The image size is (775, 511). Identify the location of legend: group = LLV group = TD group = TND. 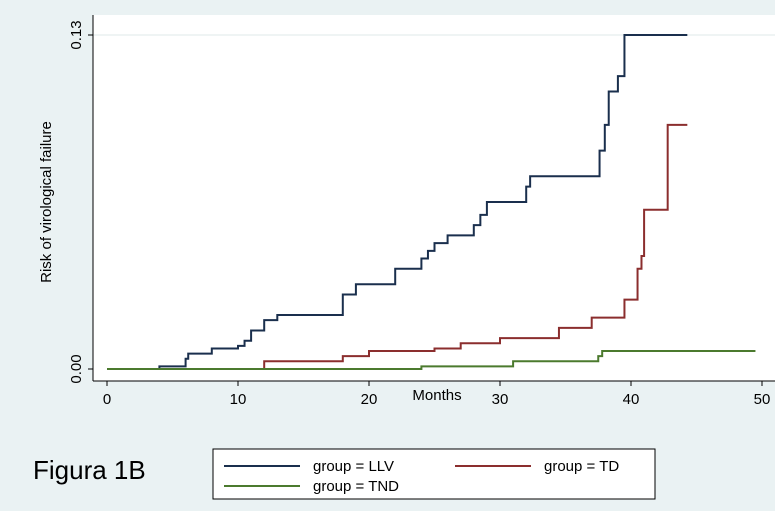
(434, 474).